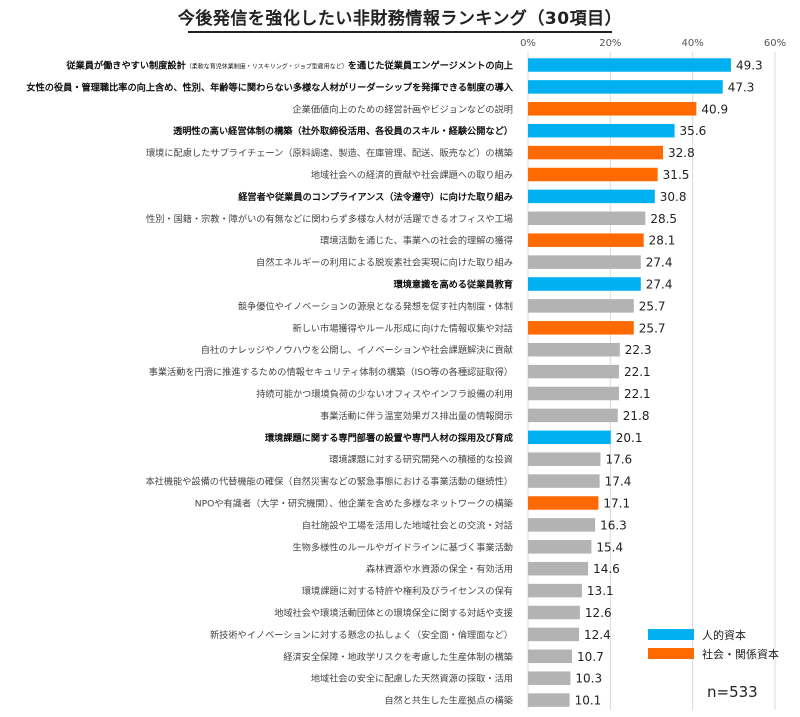 Image resolution: width=800 pixels, height=717 pixels. I want to click on category-label: 環境意識を高める従業員教育, so click(453, 285).